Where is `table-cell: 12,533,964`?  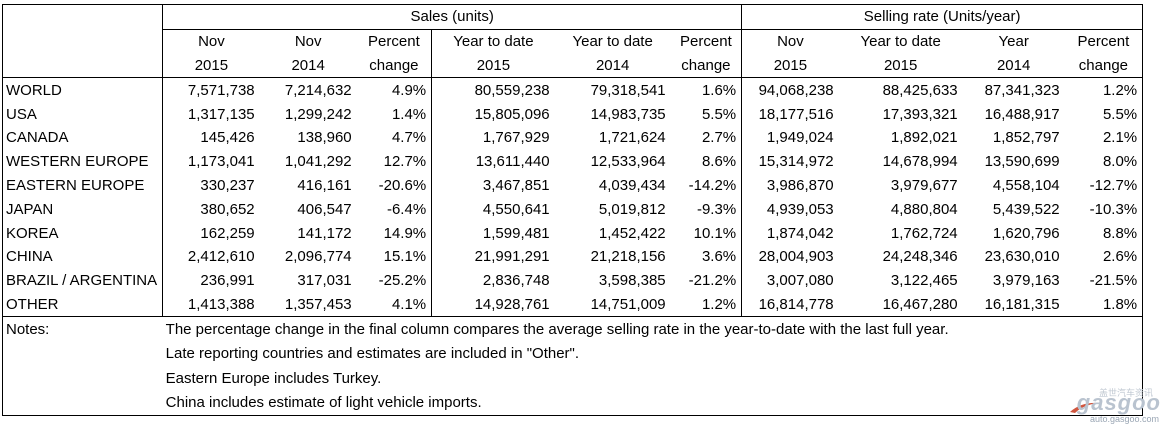 table-cell: 12,533,964 is located at coordinates (628, 162).